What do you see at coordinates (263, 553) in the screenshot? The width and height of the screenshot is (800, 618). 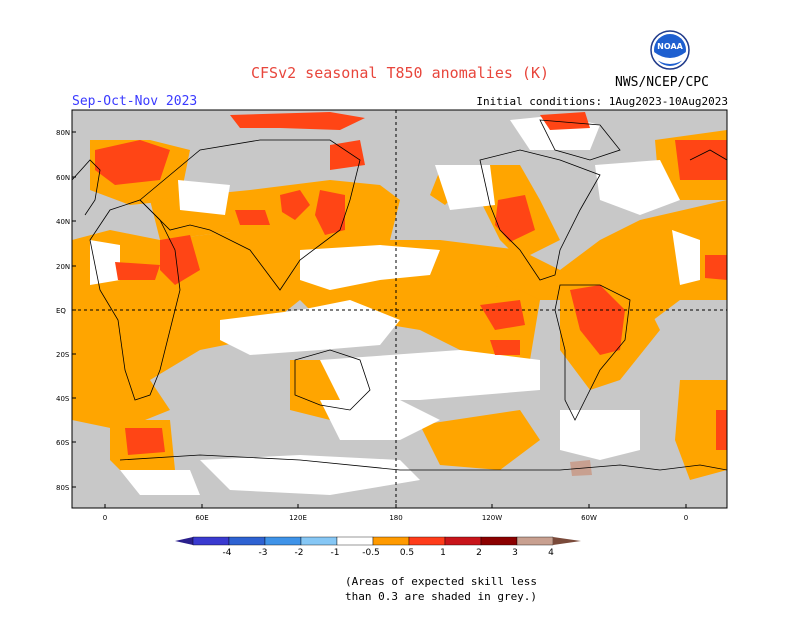 I see `colorbar-label: -3` at bounding box center [263, 553].